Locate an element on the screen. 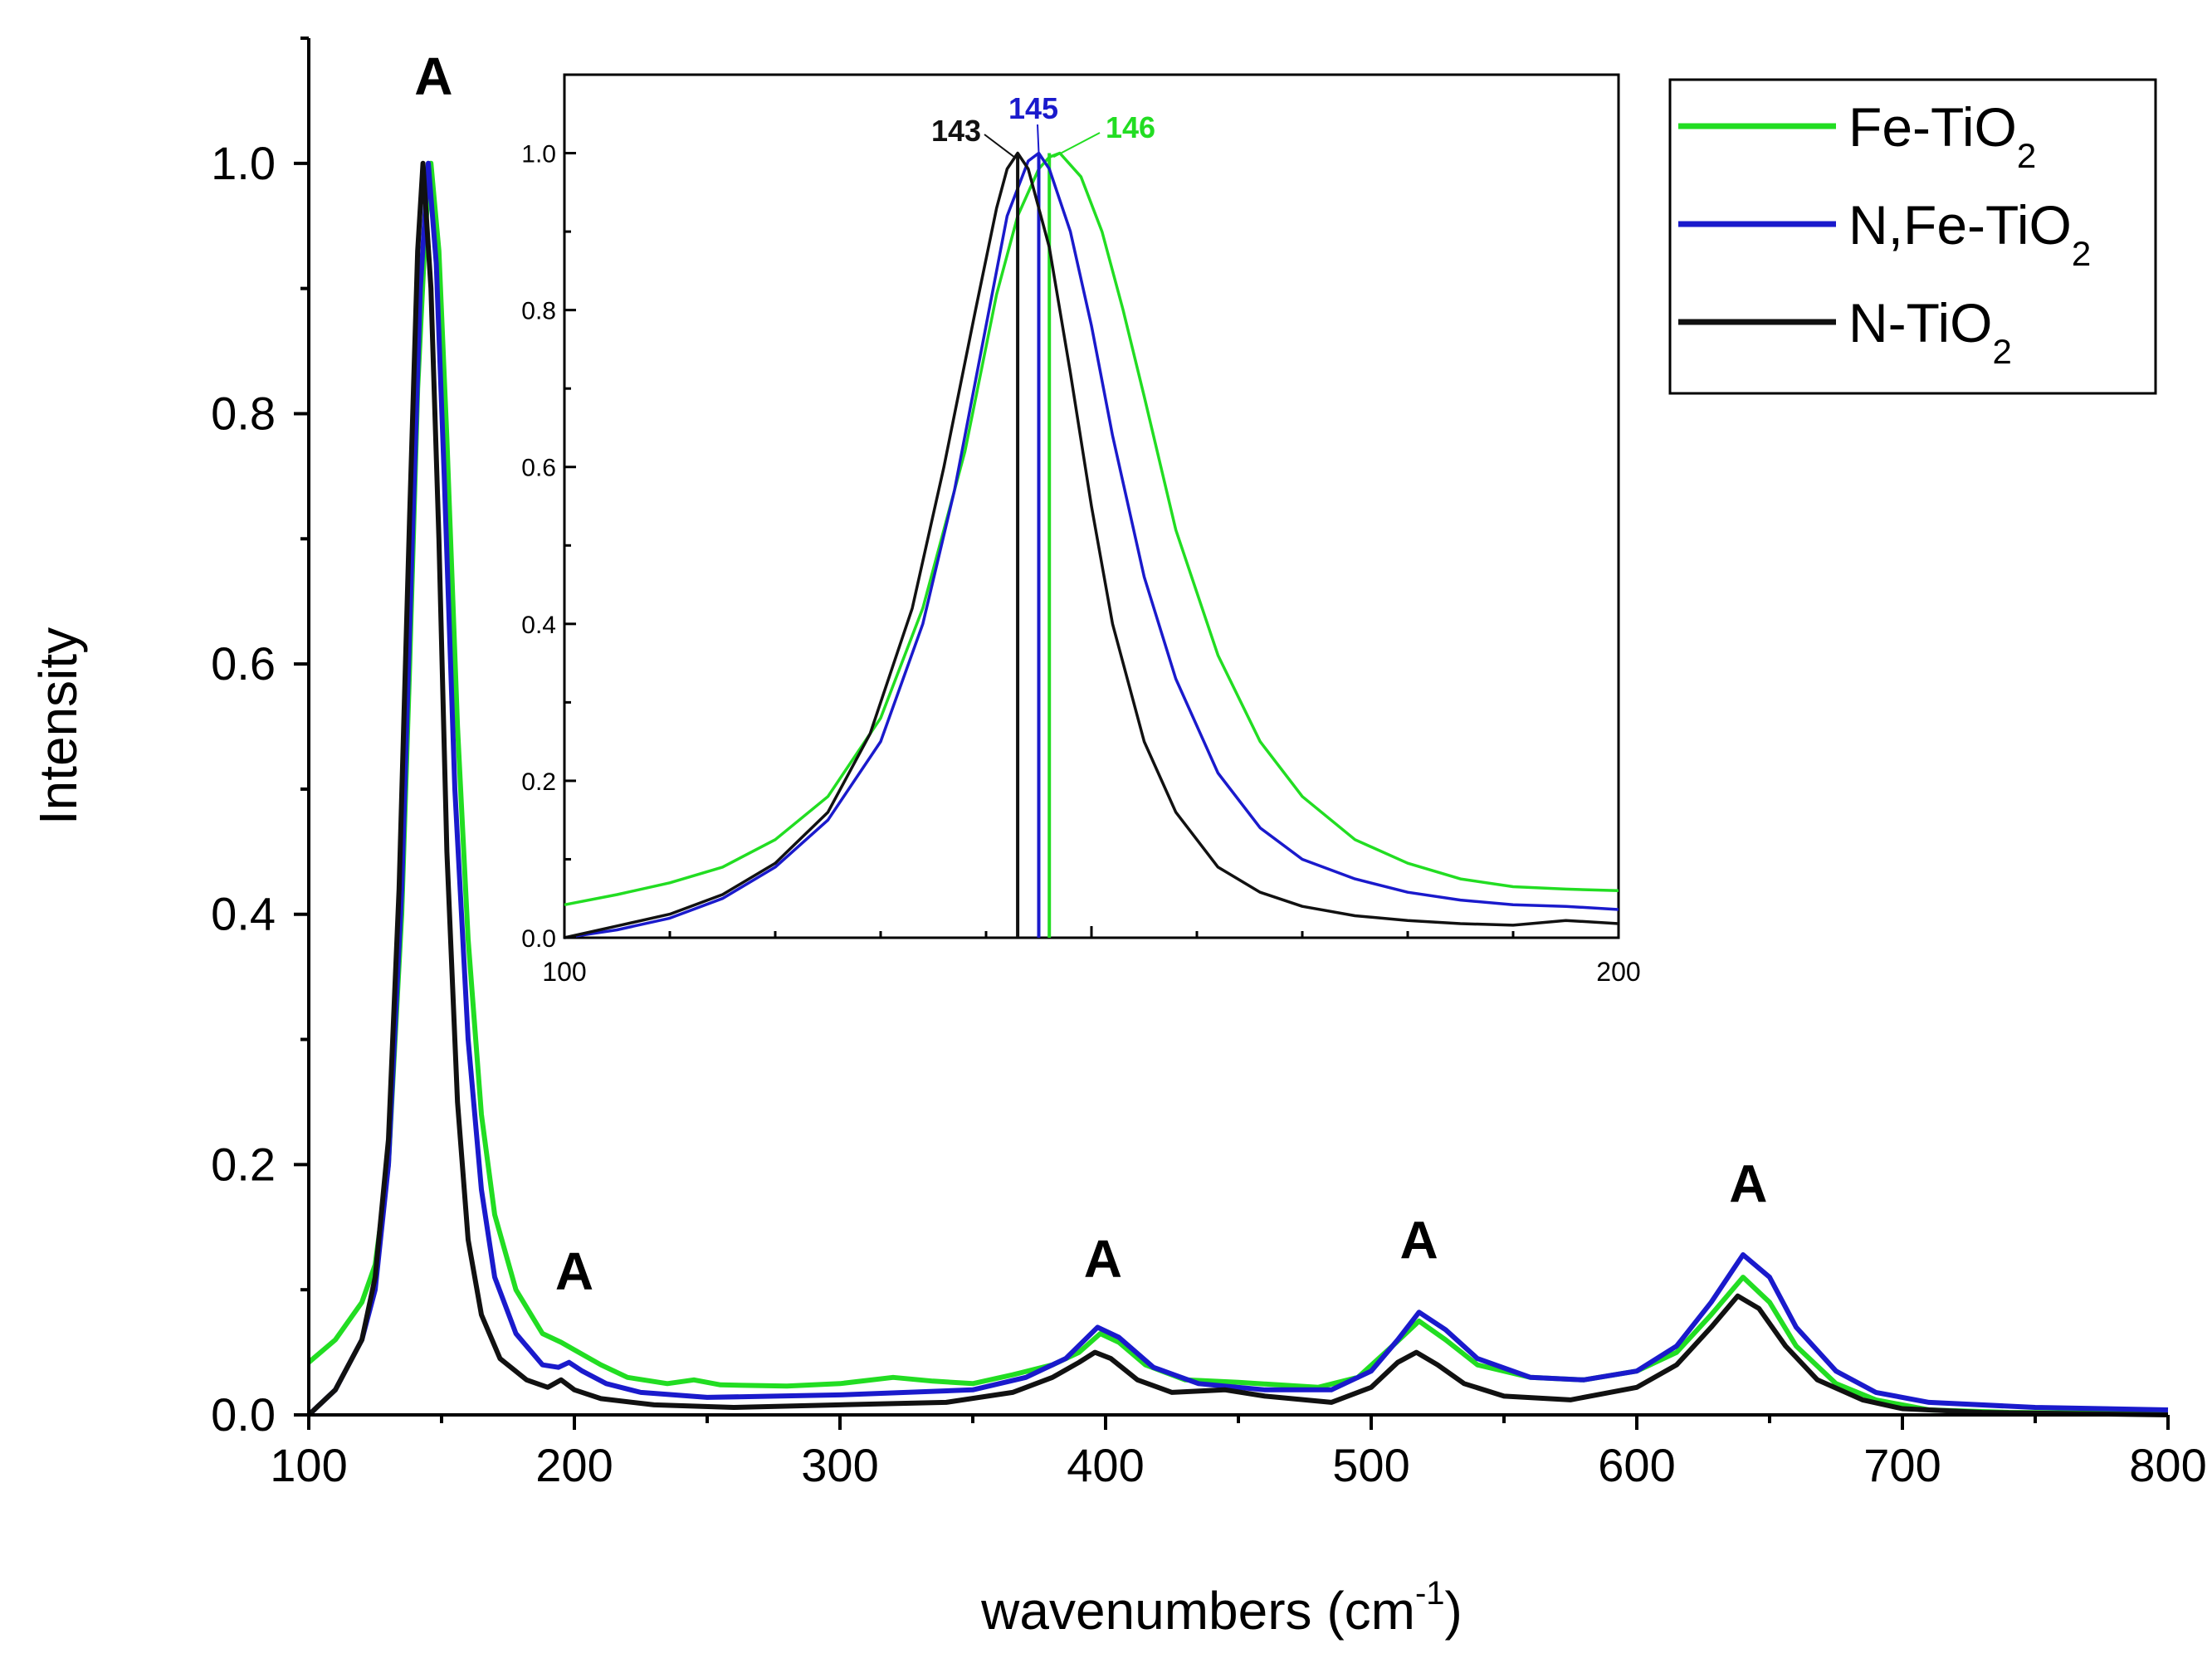 Image resolution: width=2212 pixels, height=1668 pixels. x-tick-label: 600 is located at coordinates (1637, 1465).